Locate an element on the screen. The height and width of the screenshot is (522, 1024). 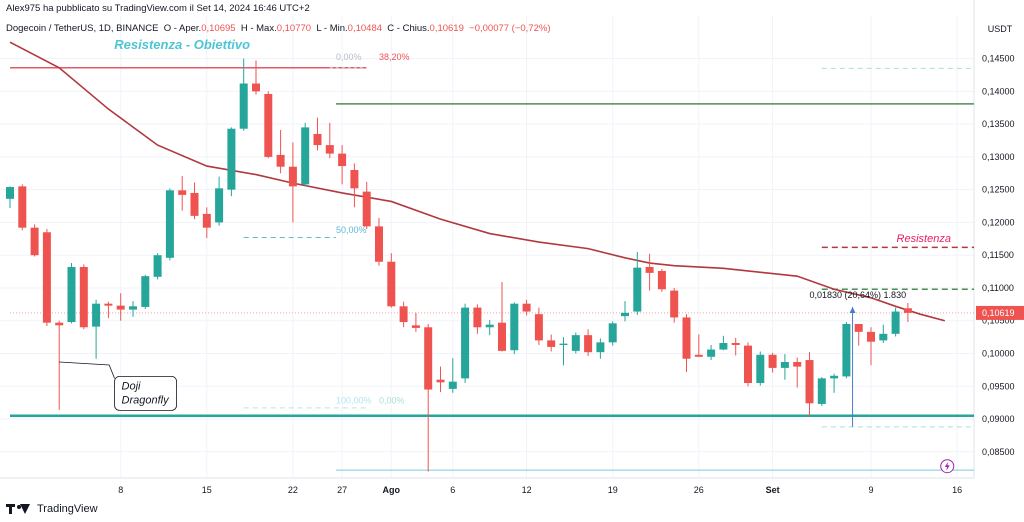
fib-100-label: 100,00% is located at coordinates (354, 400).